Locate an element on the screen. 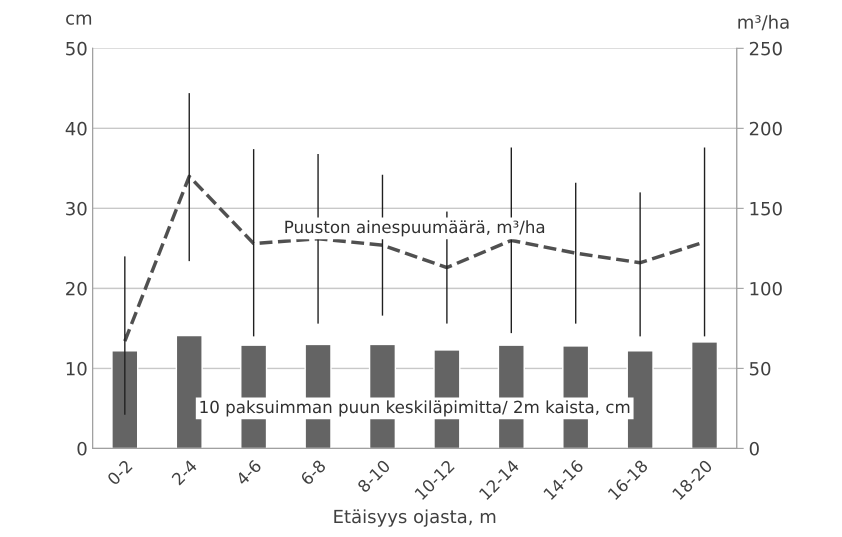 This screenshot has height=537, width=842. x-axis-title: Etäisyys ojasta, m is located at coordinates (415, 518).